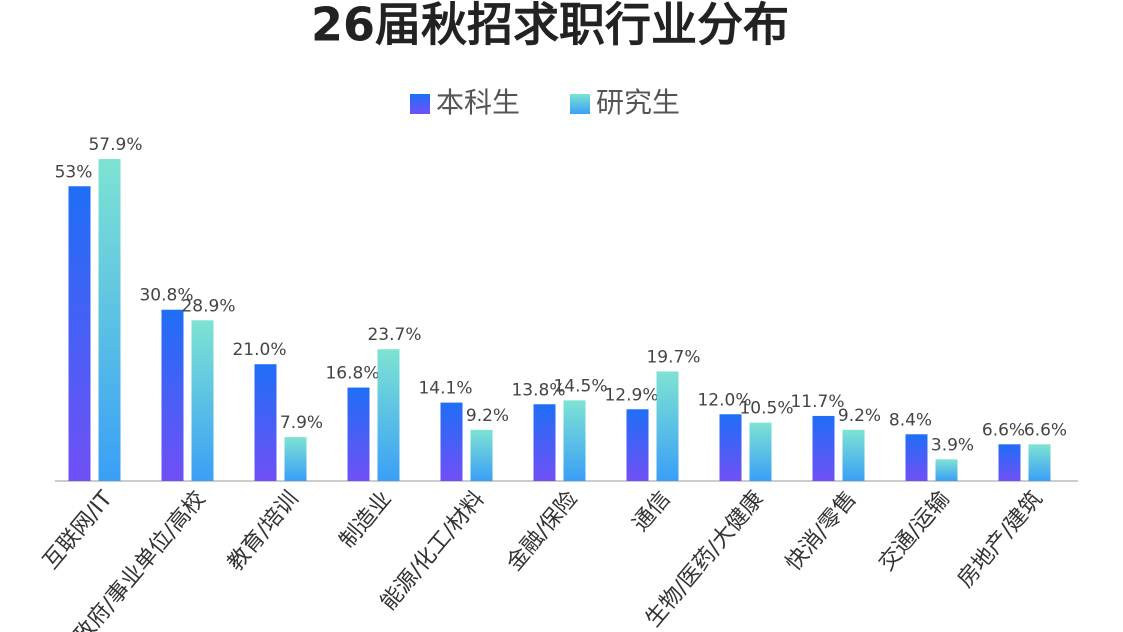 The height and width of the screenshot is (632, 1123). What do you see at coordinates (542, 531) in the screenshot?
I see `x-tick-label: 金融/保险` at bounding box center [542, 531].